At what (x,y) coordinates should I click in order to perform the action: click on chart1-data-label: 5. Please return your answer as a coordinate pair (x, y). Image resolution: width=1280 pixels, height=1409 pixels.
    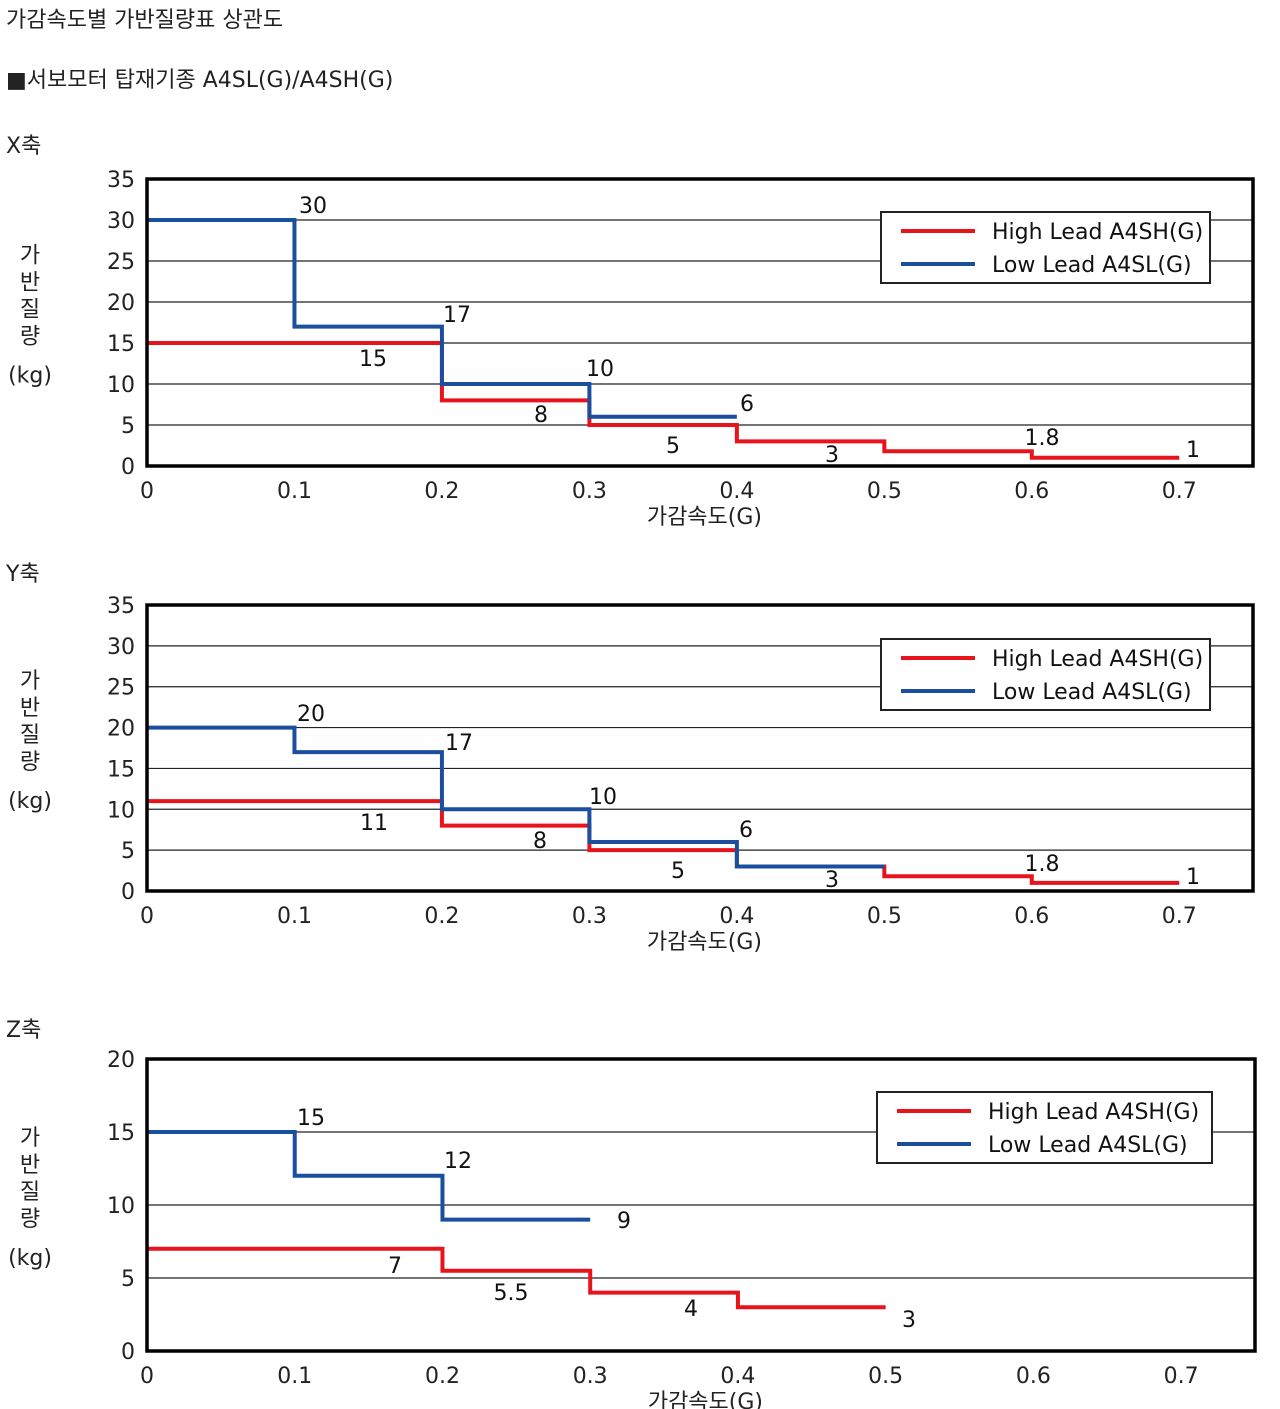
    Looking at the image, I should click on (678, 871).